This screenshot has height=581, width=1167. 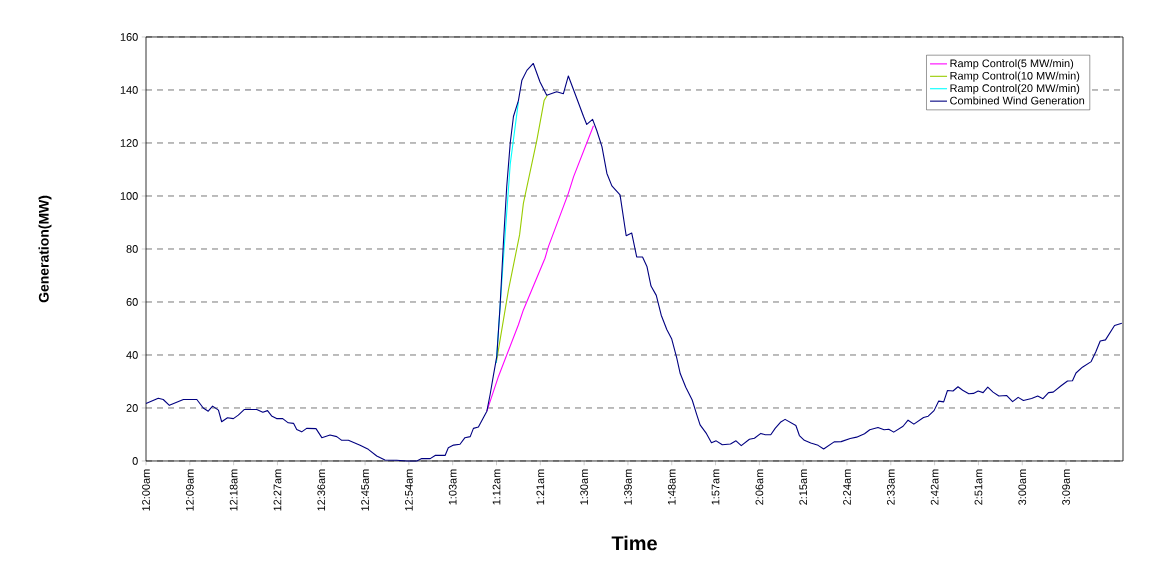 I want to click on x-tick-label: 1:30am, so click(x=584, y=487).